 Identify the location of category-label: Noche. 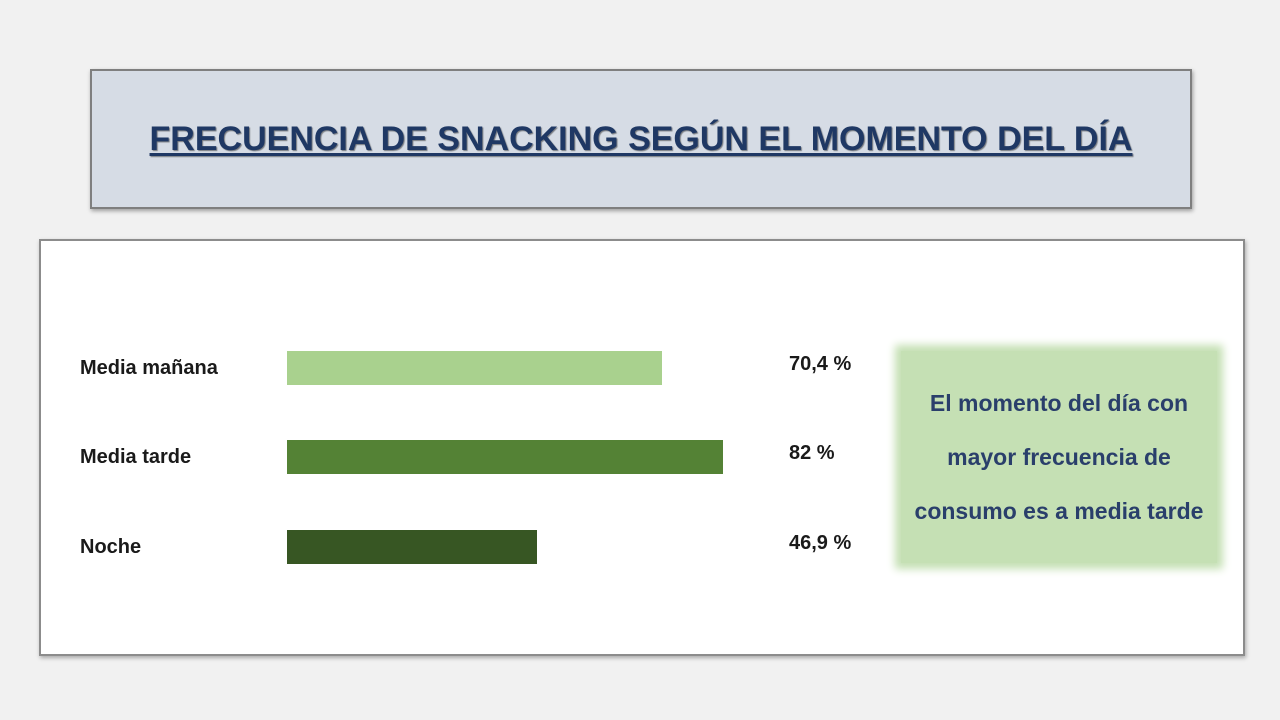
(111, 547).